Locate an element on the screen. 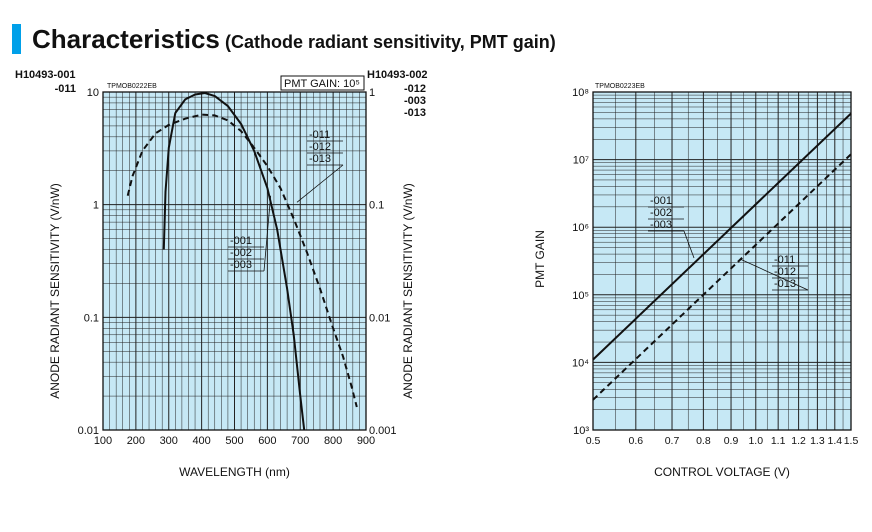 This screenshot has width=872, height=532. y-tick-label-left: 10 is located at coordinates (93, 93).